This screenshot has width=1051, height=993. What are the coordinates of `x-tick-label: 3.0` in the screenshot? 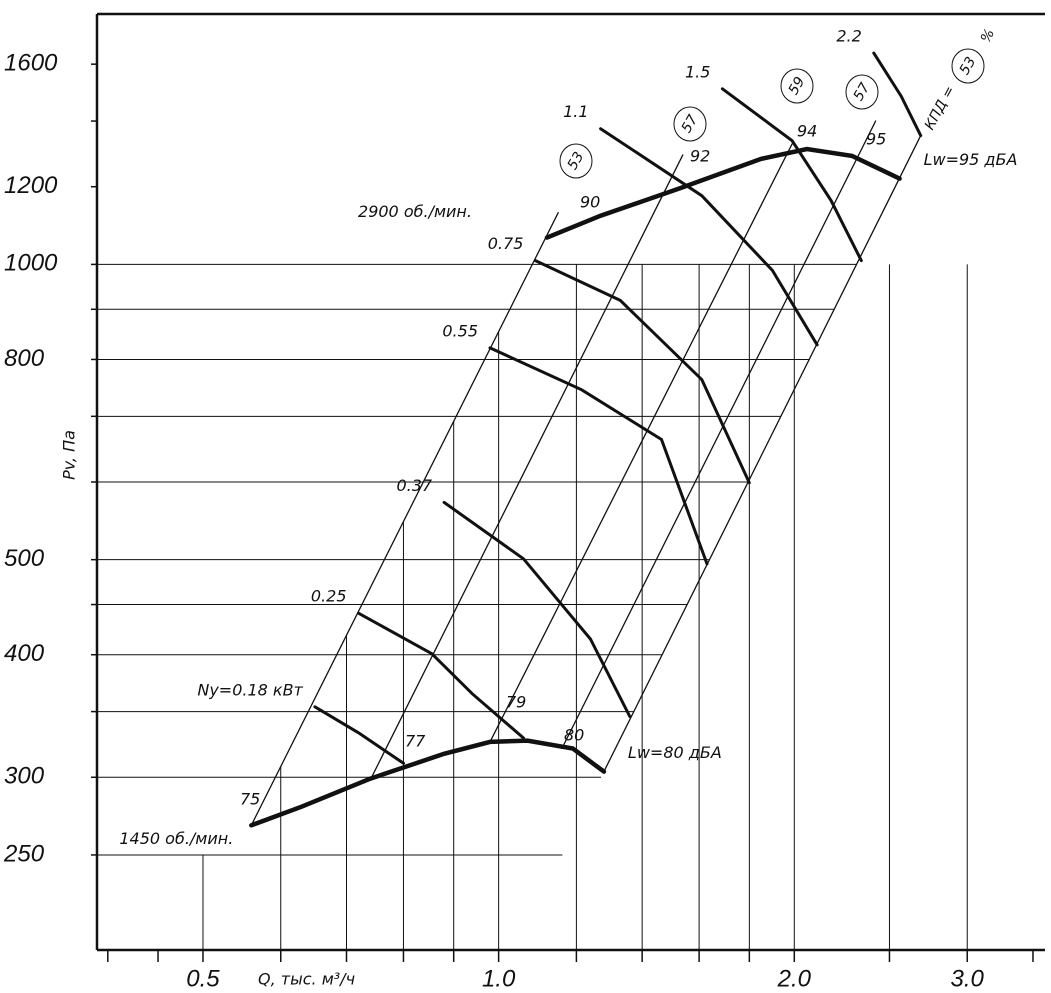 It's located at (968, 978).